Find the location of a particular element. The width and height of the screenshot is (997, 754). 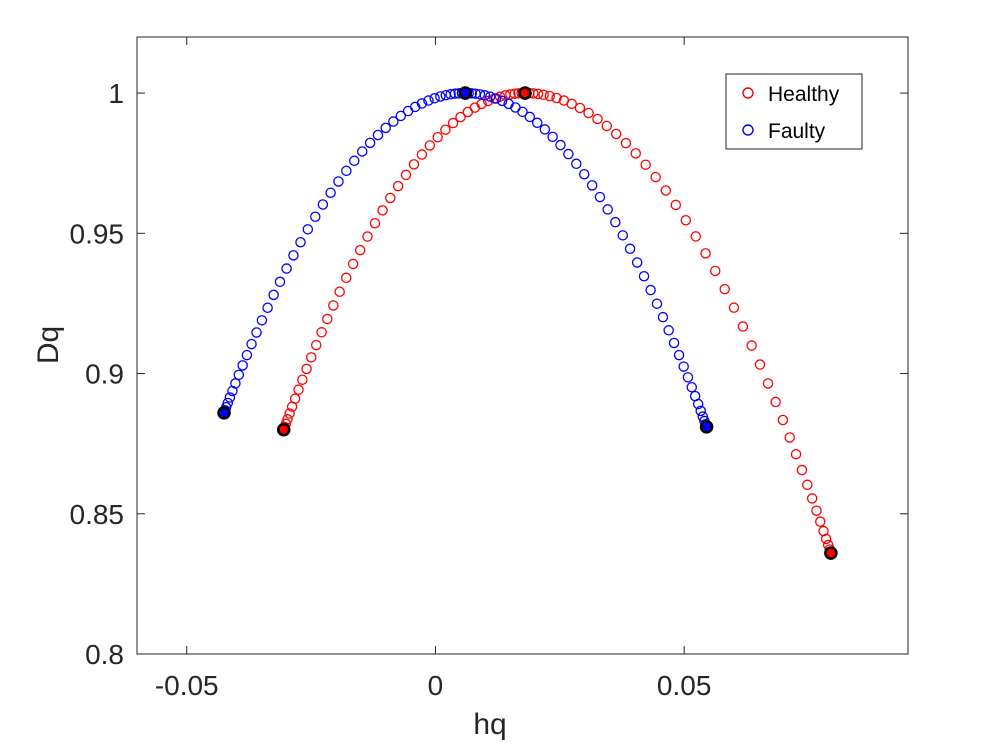

x-tick-label: 0 is located at coordinates (436, 685).